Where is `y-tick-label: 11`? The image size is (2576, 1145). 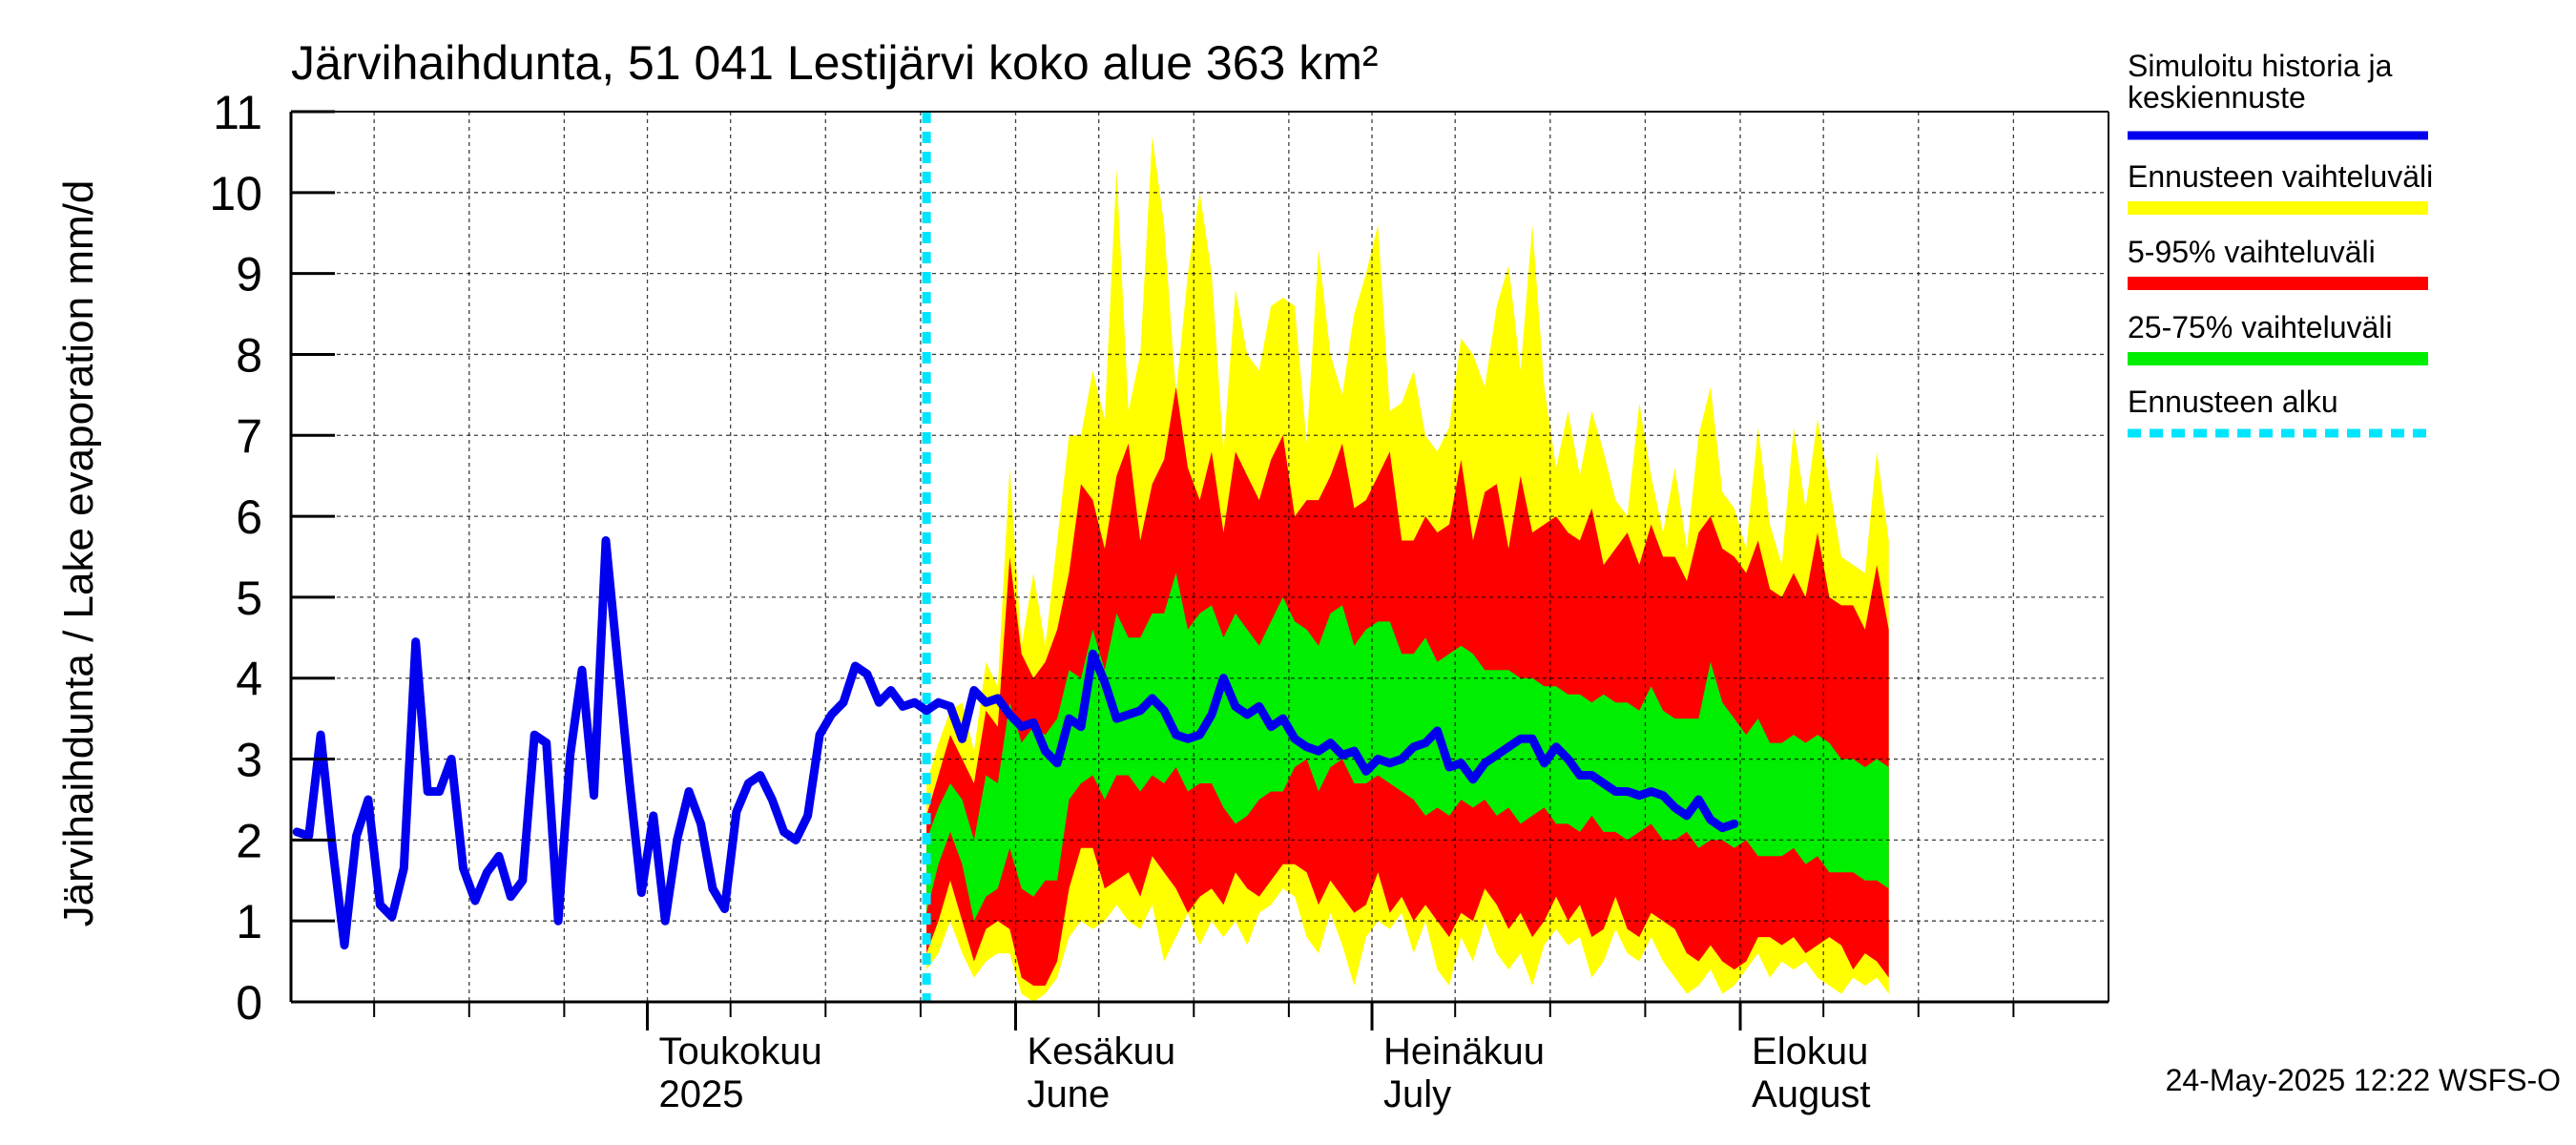
y-tick-label: 11 is located at coordinates (237, 113).